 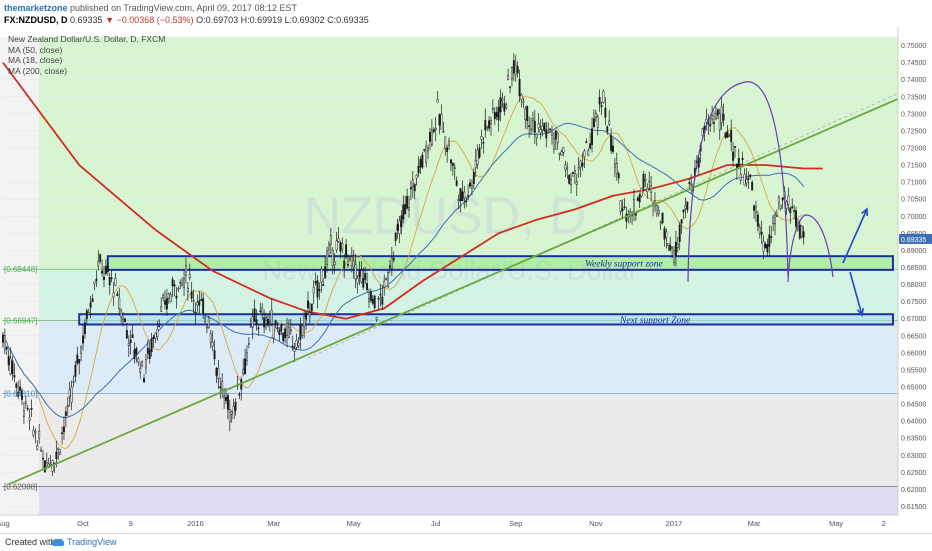 I want to click on key-level-label: [0.62088], so click(x=20, y=486).